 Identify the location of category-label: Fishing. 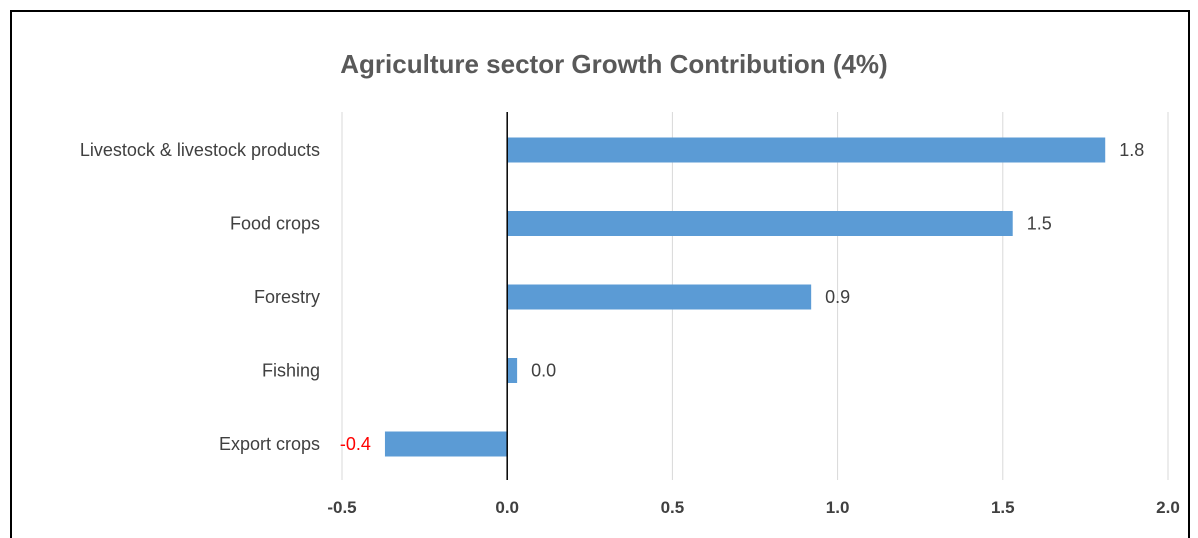
(291, 371).